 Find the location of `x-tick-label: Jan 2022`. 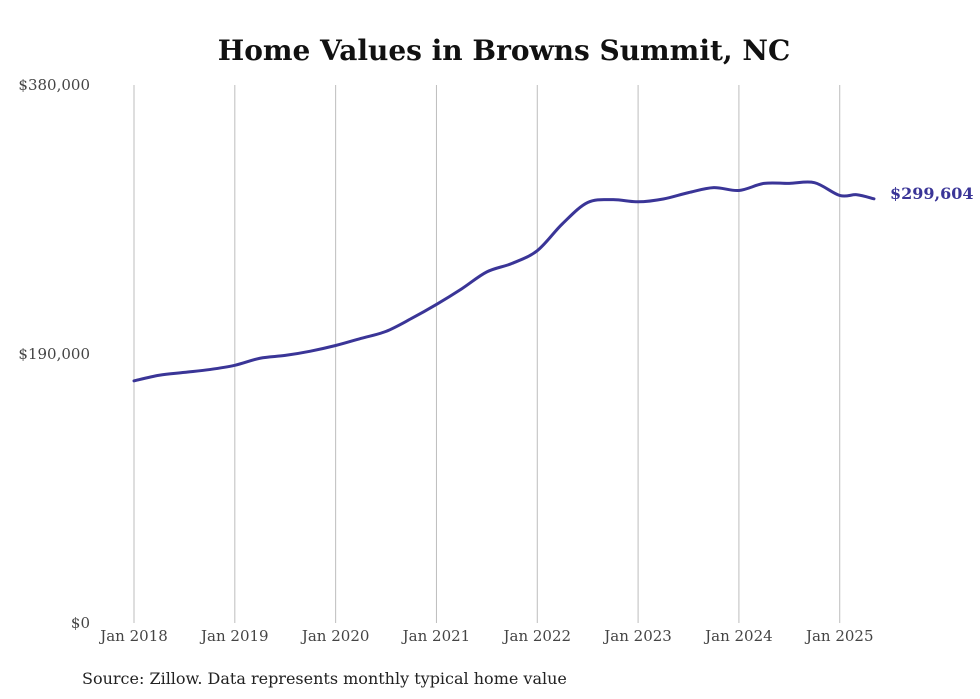

x-tick-label: Jan 2022 is located at coordinates (536, 636).